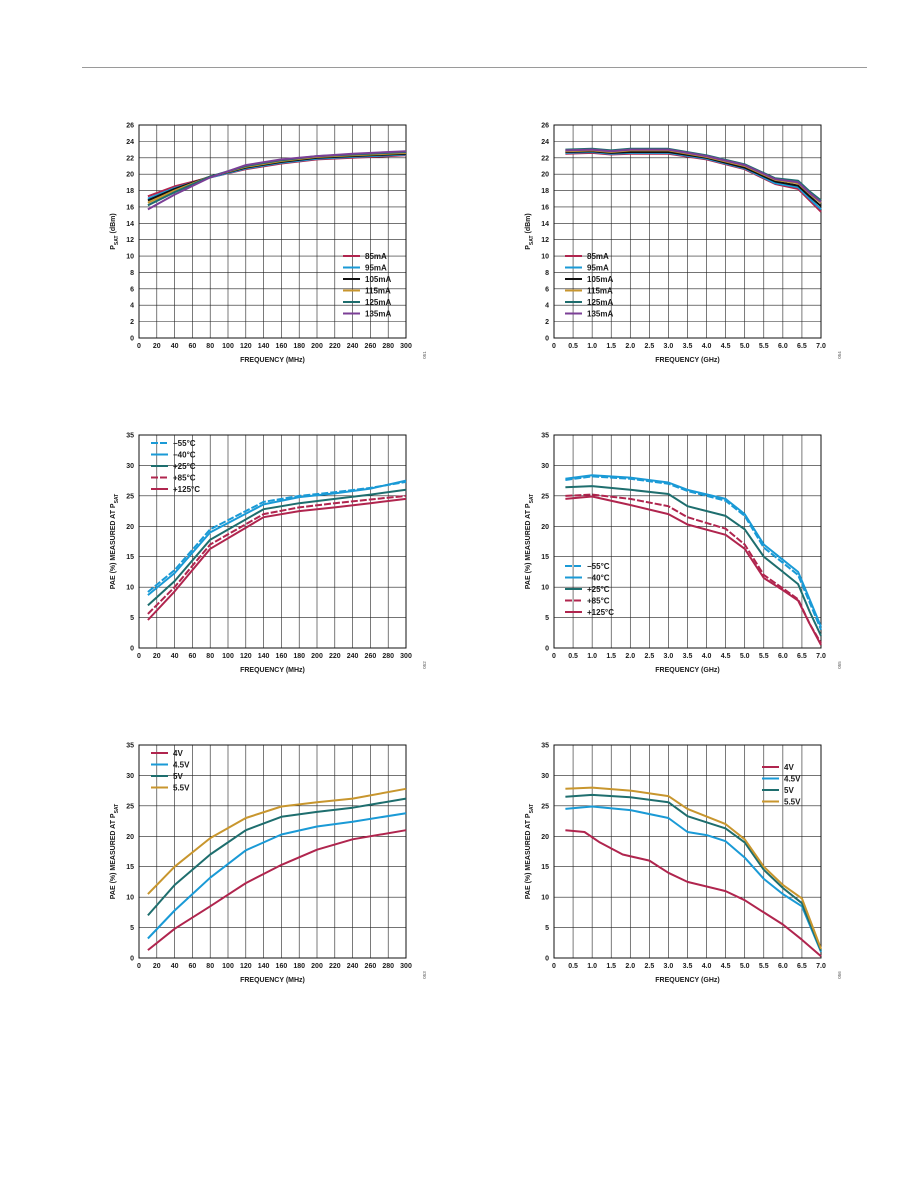  I want to click on legend: 85mA 95mA 105mA 115mA 125mA 135mA, so click(367, 285).